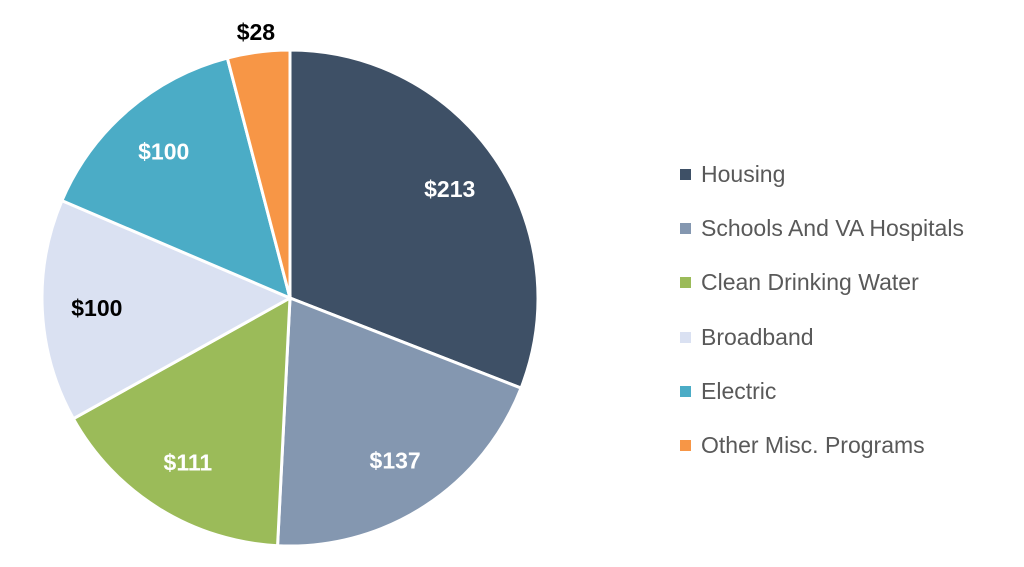 This screenshot has width=1024, height=567. What do you see at coordinates (176, 178) in the screenshot?
I see `pie-slice-electric` at bounding box center [176, 178].